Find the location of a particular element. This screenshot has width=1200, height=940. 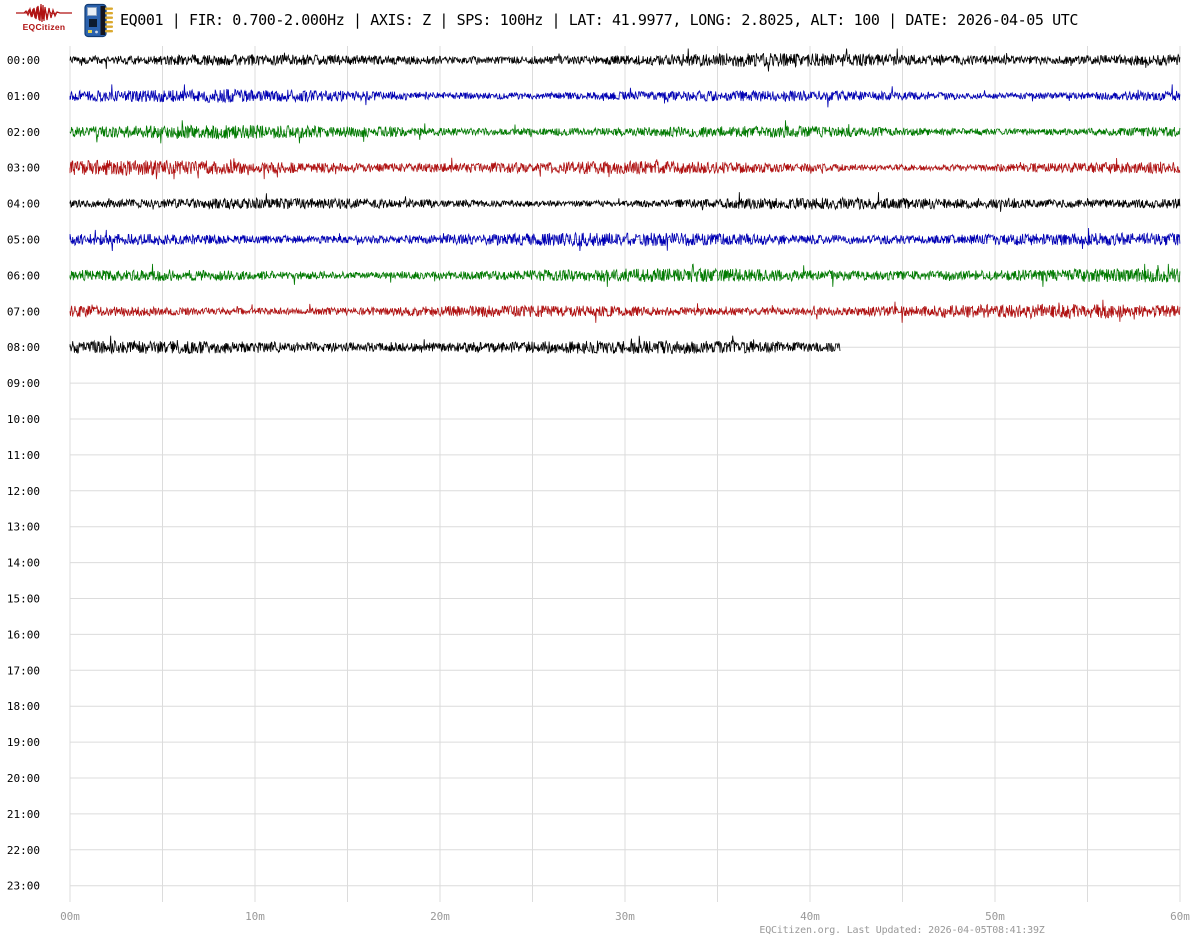

hour-label-04:00: 04:00 is located at coordinates (23, 204).